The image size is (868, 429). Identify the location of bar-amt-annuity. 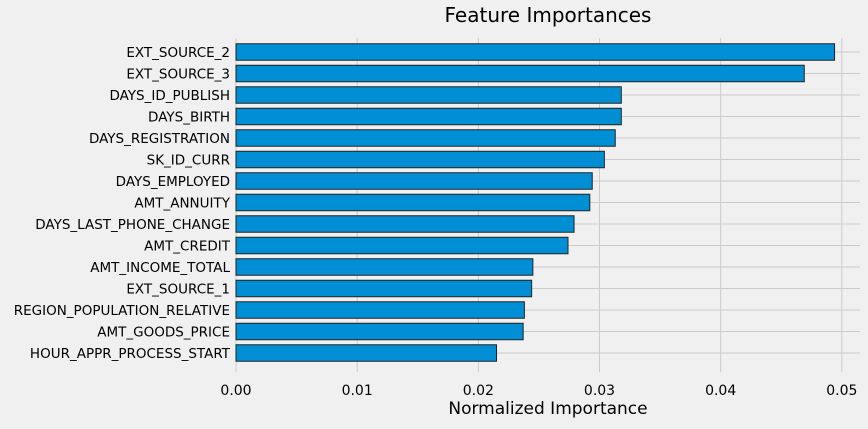
(413, 202).